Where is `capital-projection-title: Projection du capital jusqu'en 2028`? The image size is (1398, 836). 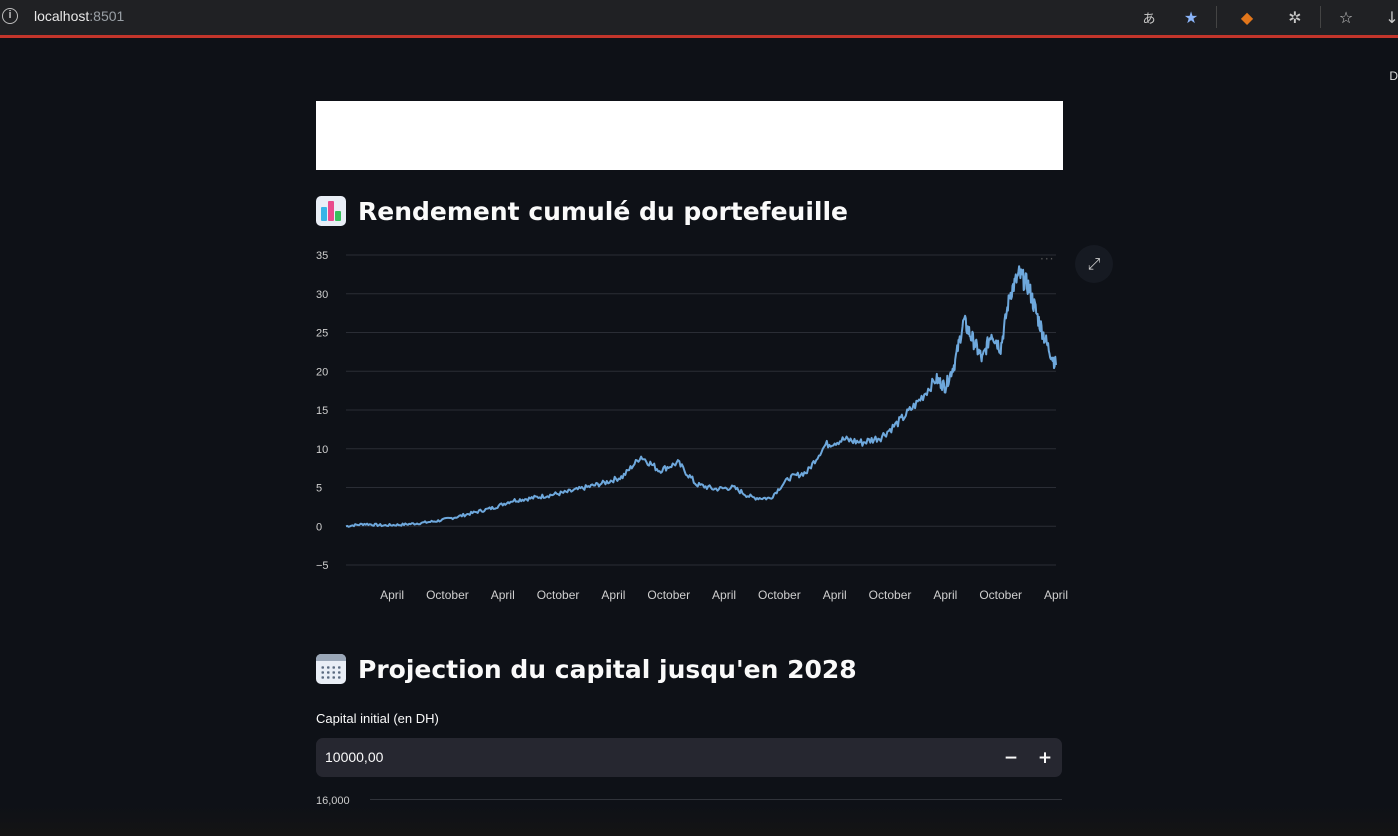
capital-projection-title: Projection du capital jusqu'en 2028 is located at coordinates (586, 669).